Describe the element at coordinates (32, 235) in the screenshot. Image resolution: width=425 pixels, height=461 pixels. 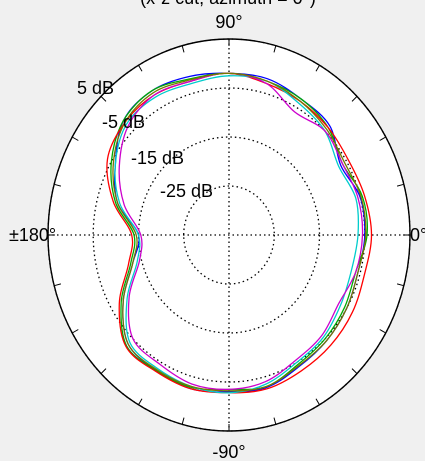
I see `angle-label-180: ±180°` at that location.